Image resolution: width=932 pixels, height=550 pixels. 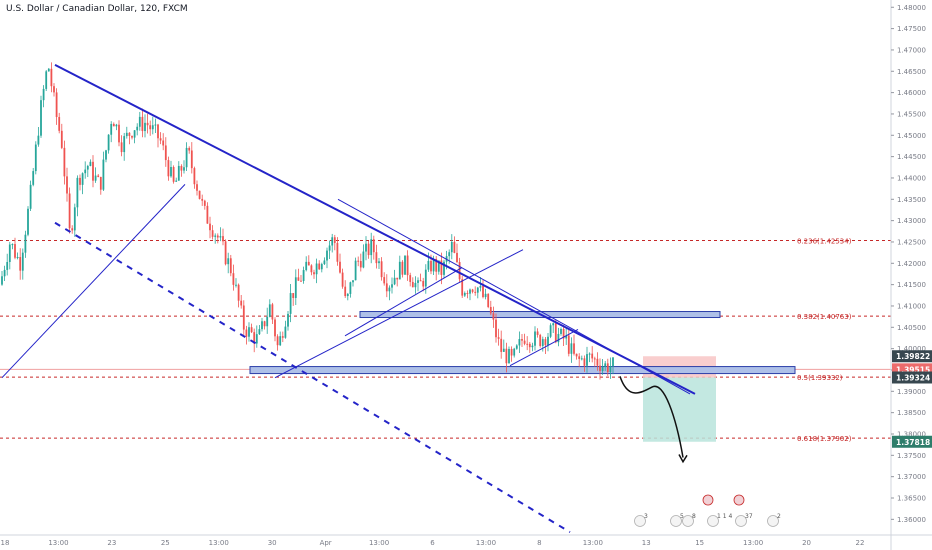 What do you see at coordinates (911, 285) in the screenshot?
I see `y-tick-label: 1.41500` at bounding box center [911, 285].